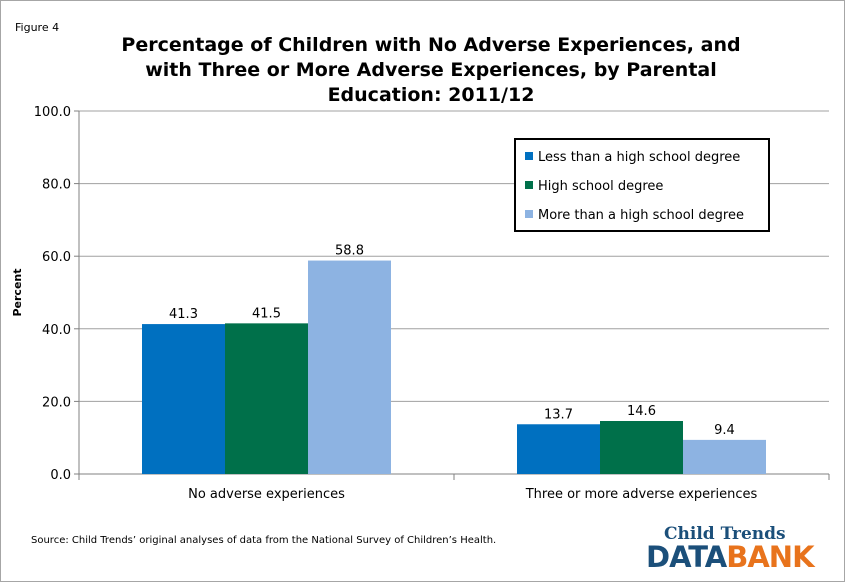 This screenshot has width=845, height=582. I want to click on y-tick-label: 40.0, so click(56, 330).